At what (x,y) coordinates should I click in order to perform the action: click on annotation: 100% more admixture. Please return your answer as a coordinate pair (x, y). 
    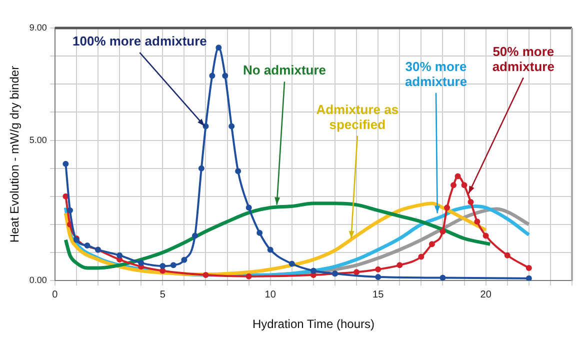
    Looking at the image, I should click on (139, 41).